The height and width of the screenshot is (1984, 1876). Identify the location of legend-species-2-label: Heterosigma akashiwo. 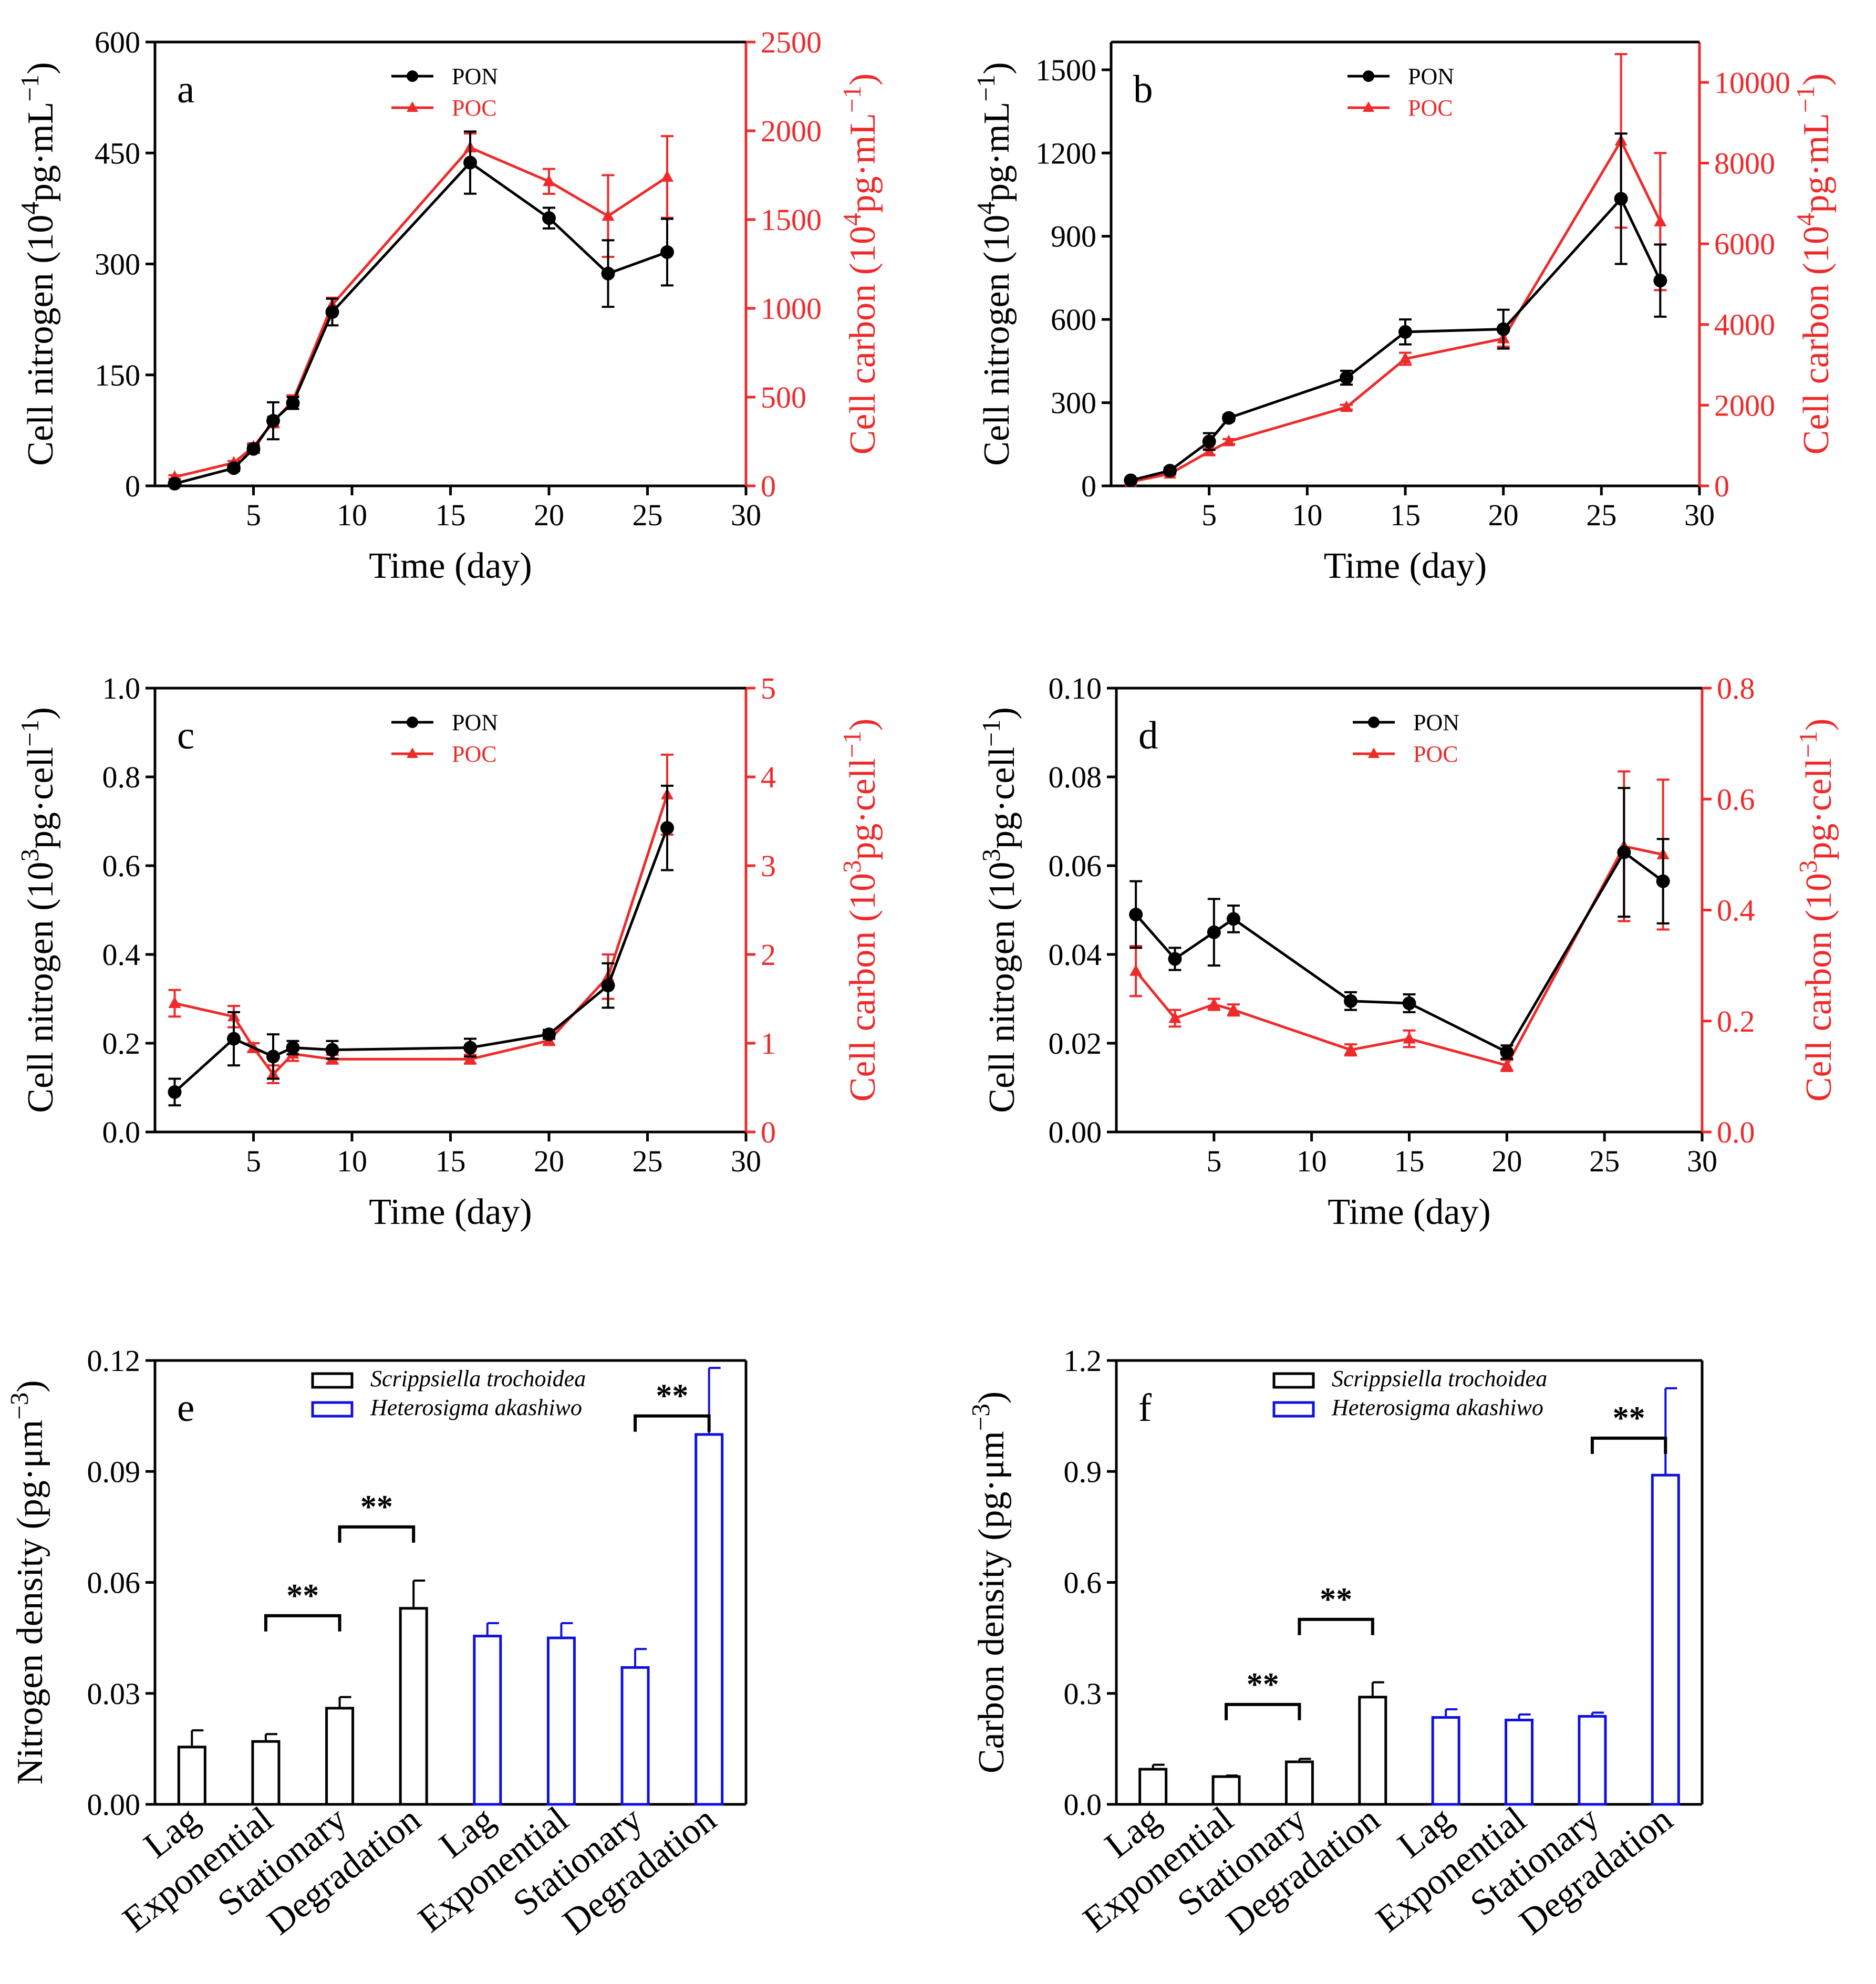
(1437, 1407).